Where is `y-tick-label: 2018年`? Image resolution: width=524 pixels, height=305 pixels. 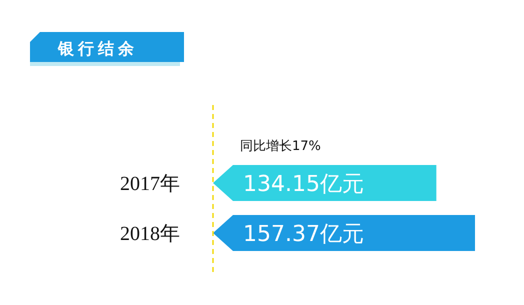 y-tick-label: 2018年 is located at coordinates (150, 234).